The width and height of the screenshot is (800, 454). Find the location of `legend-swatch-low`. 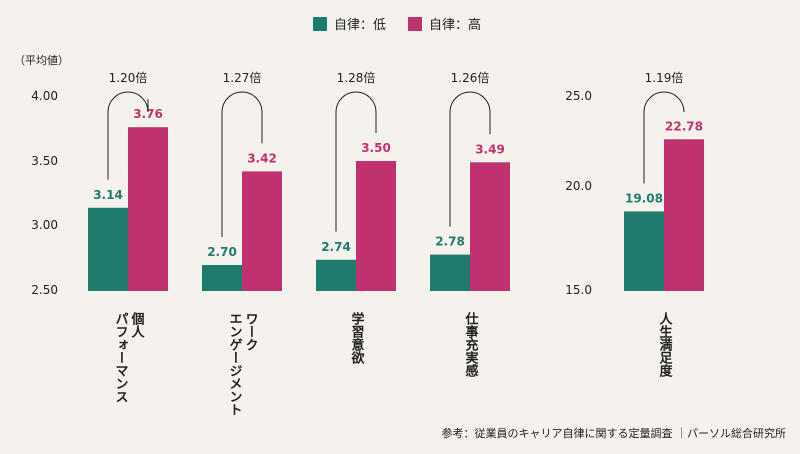

legend-swatch-low is located at coordinates (320, 24).